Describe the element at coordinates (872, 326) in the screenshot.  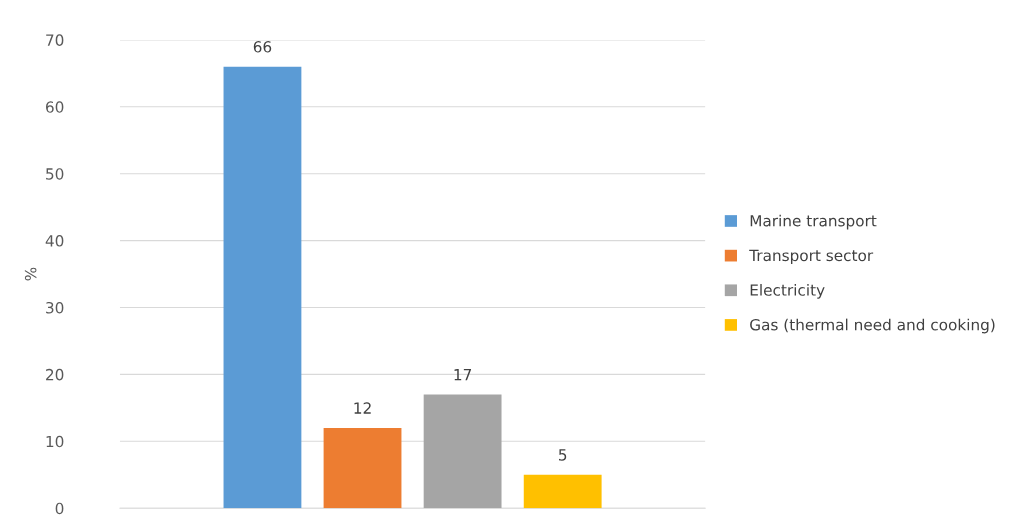
I see `legend-label: Gas (thermal need and cooking)` at that location.